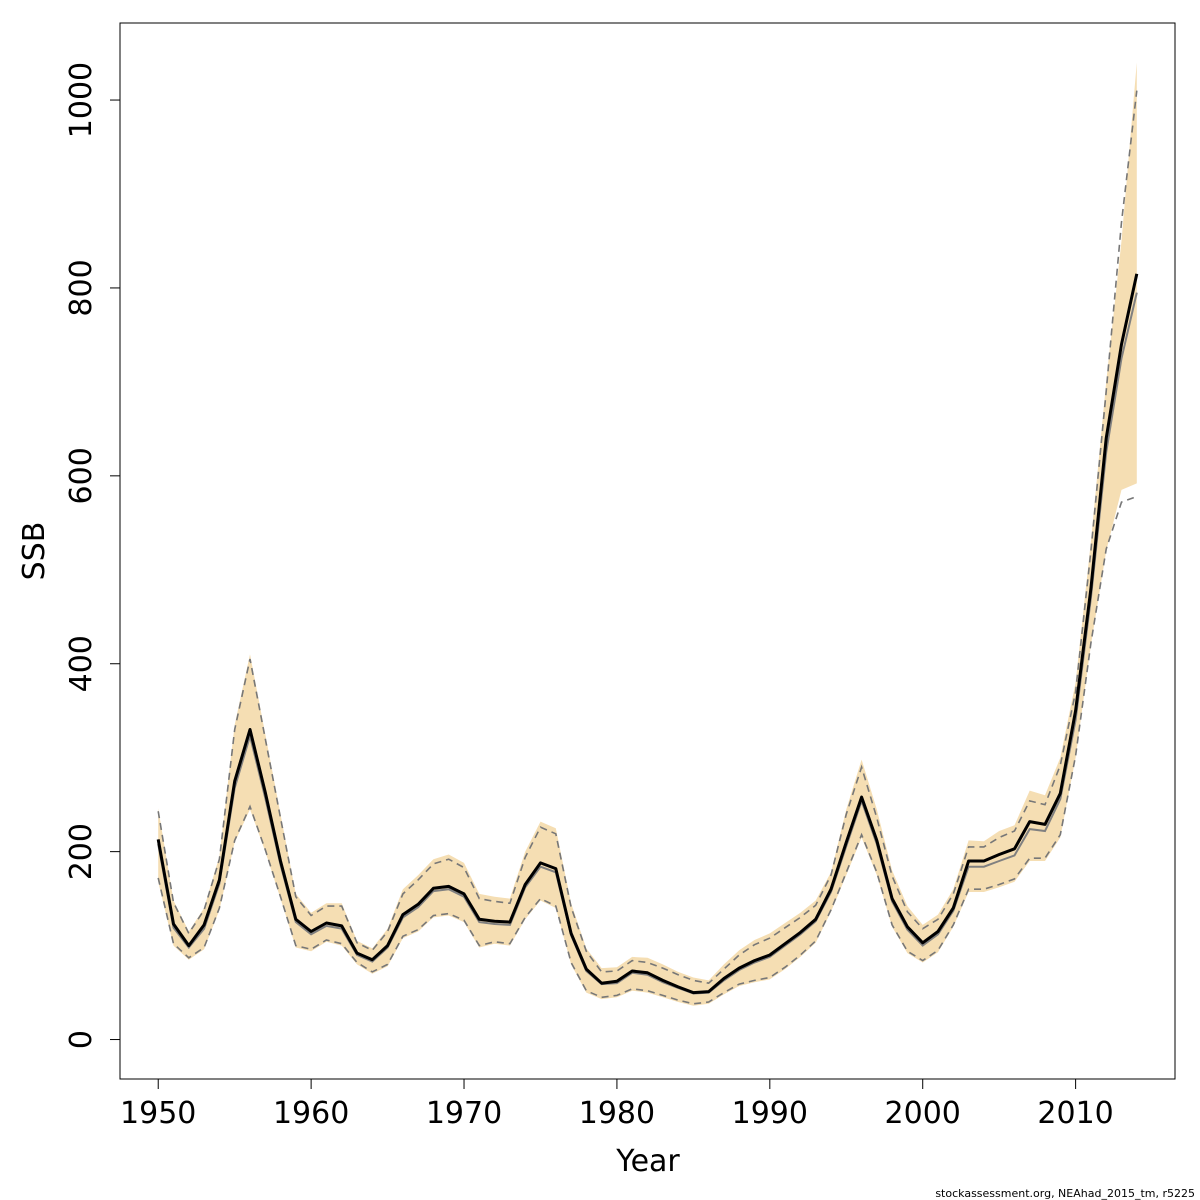 This screenshot has height=1200, width=1200. What do you see at coordinates (617, 1113) in the screenshot?
I see `x-tick-label: 1980` at bounding box center [617, 1113].